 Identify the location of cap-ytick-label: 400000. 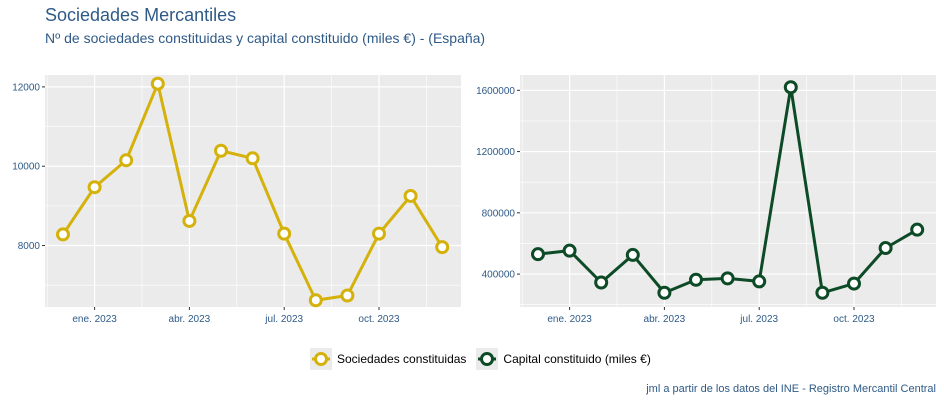
(499, 275).